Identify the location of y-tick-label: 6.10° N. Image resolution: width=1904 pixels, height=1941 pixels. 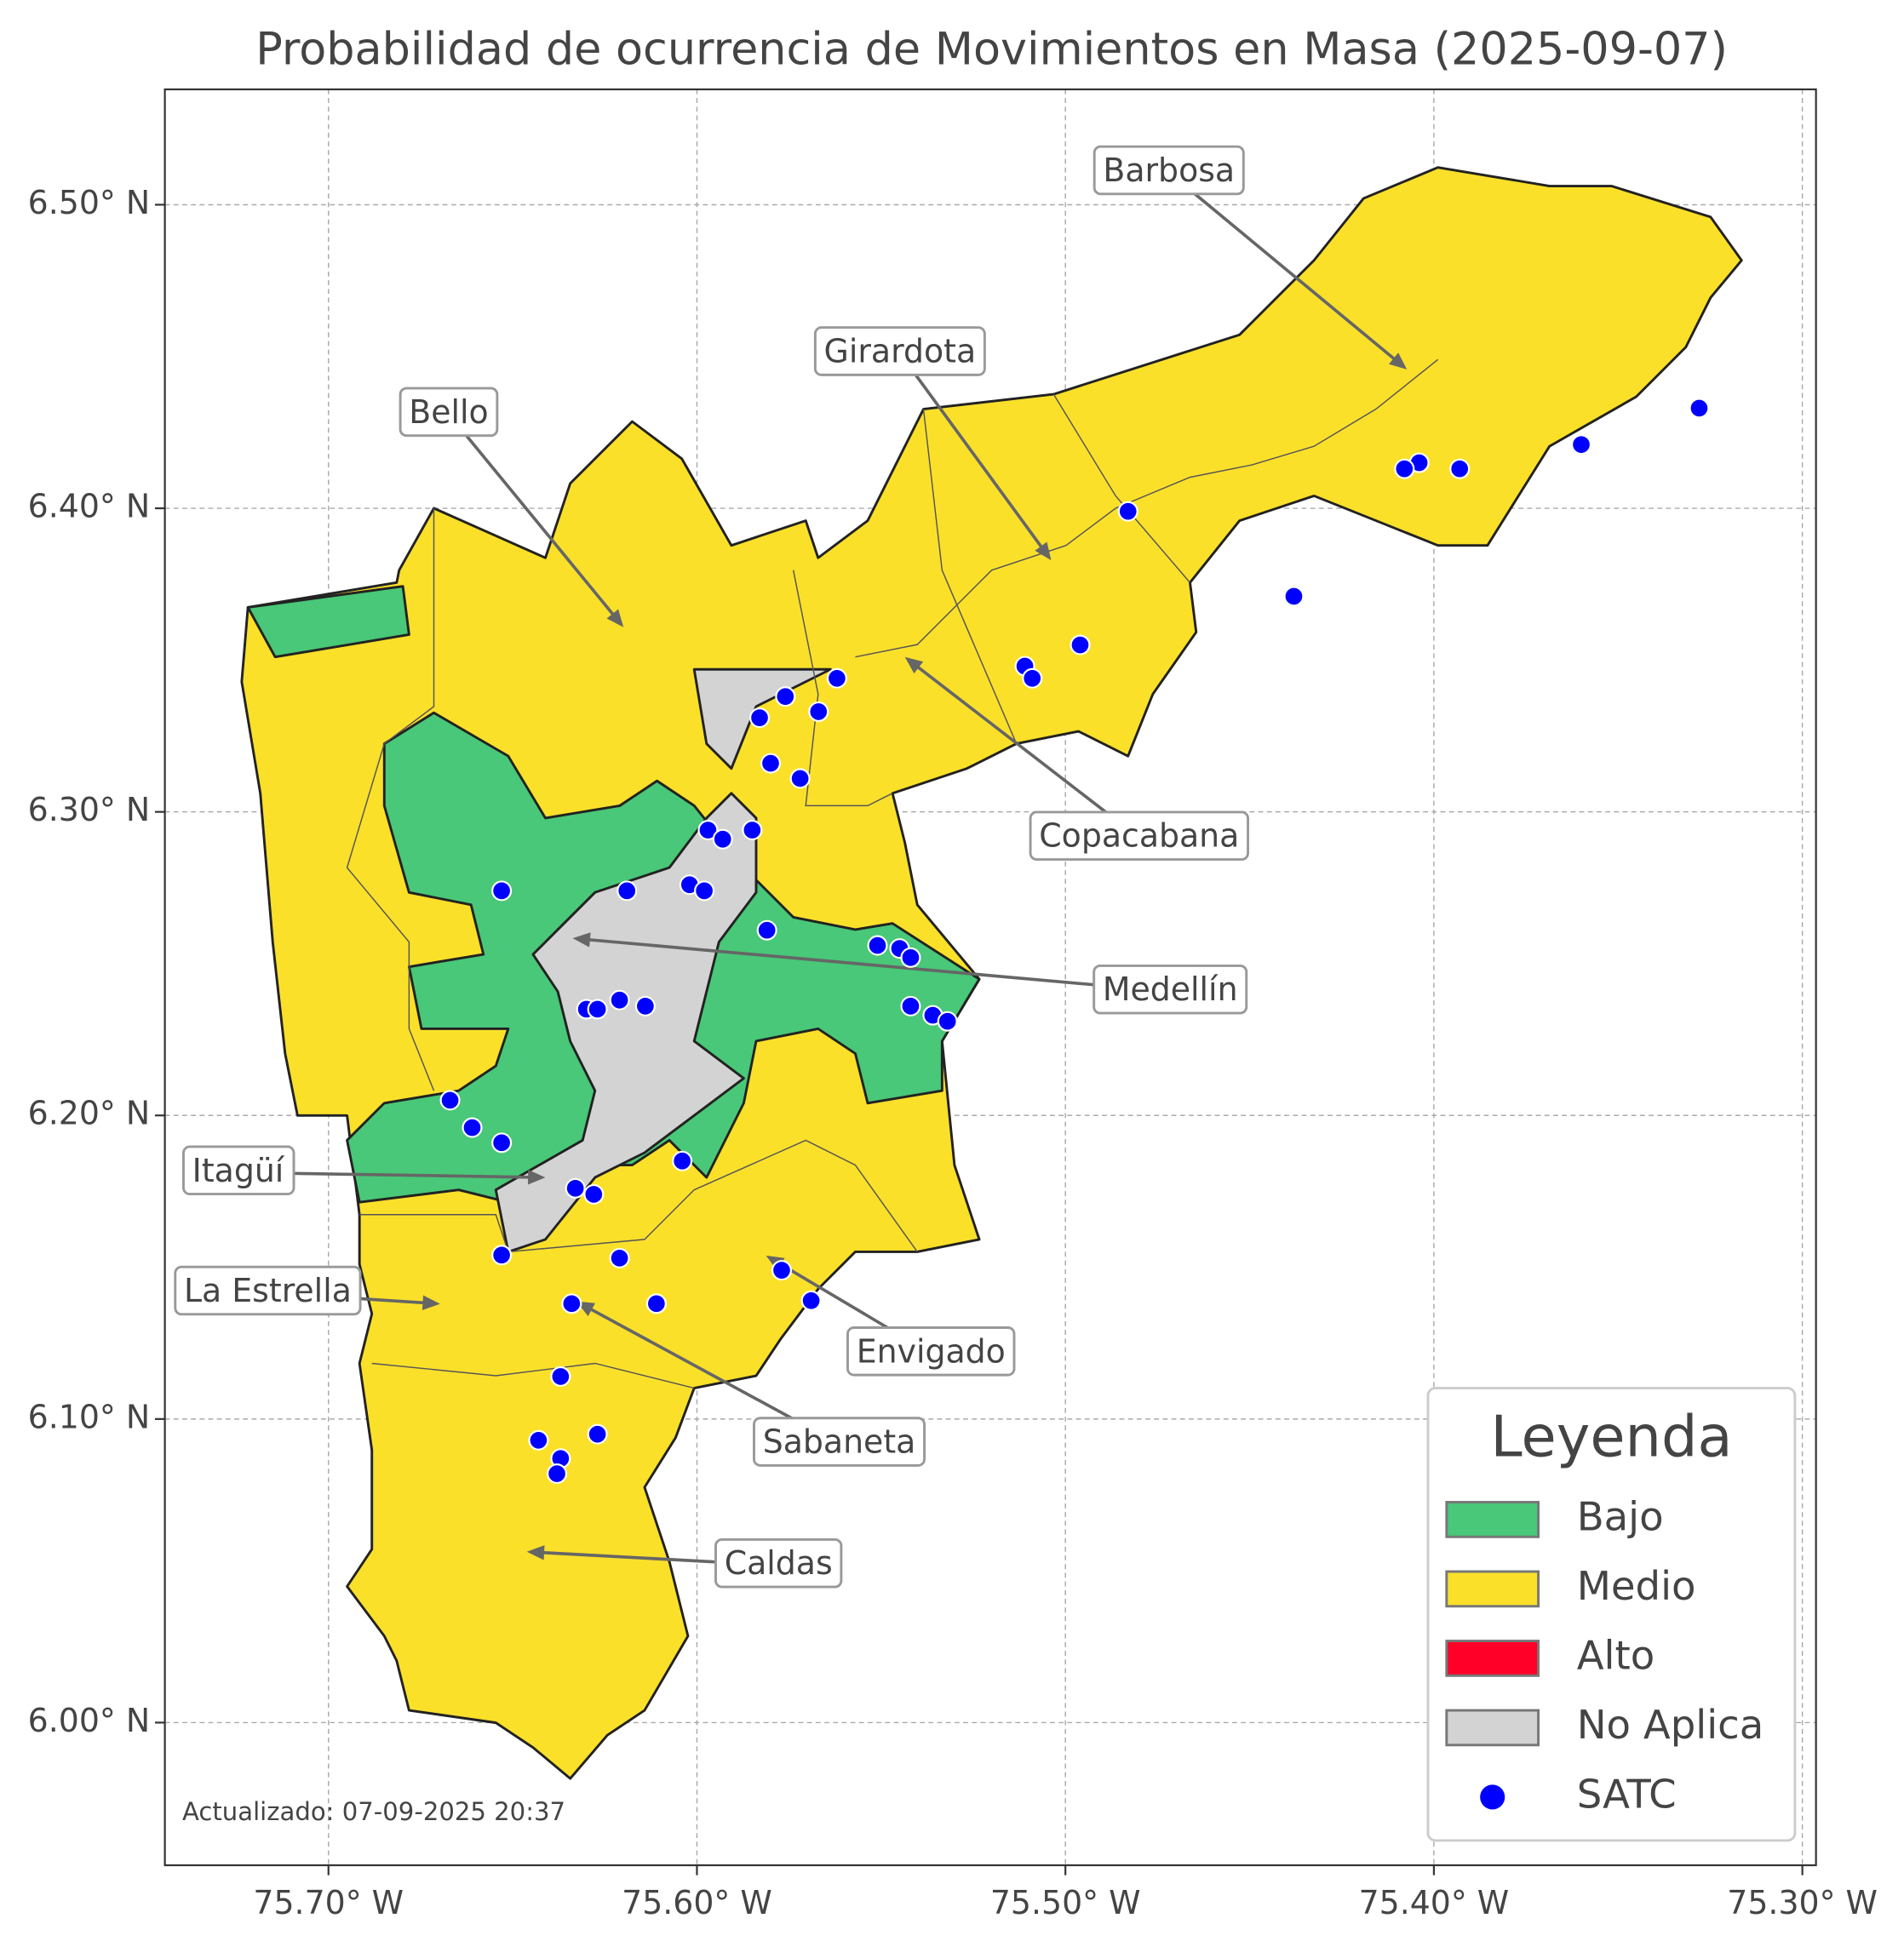
(89, 1416).